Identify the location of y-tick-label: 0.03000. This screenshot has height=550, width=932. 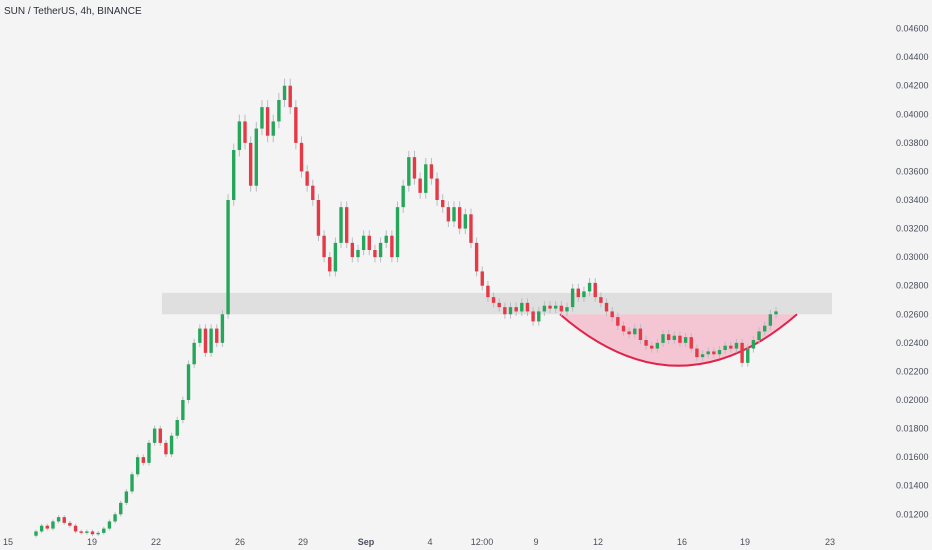
(912, 257).